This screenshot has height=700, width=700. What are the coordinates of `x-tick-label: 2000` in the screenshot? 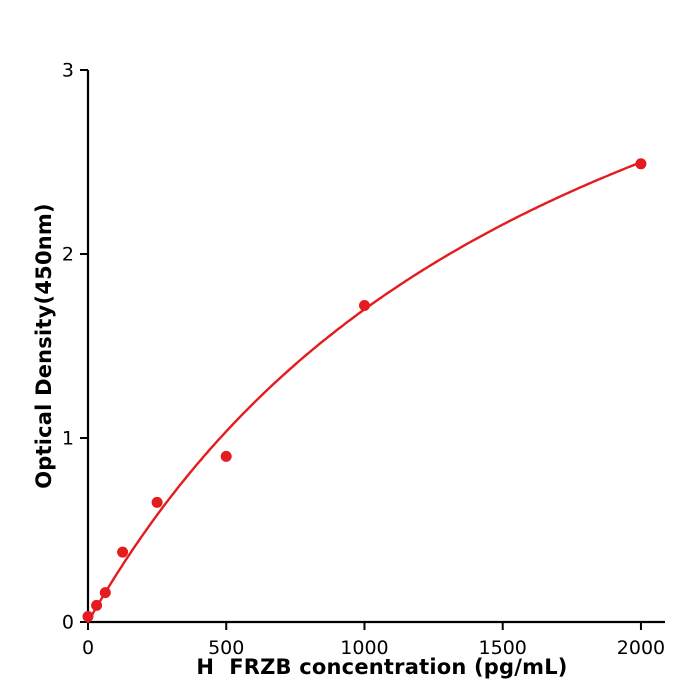 It's located at (641, 648).